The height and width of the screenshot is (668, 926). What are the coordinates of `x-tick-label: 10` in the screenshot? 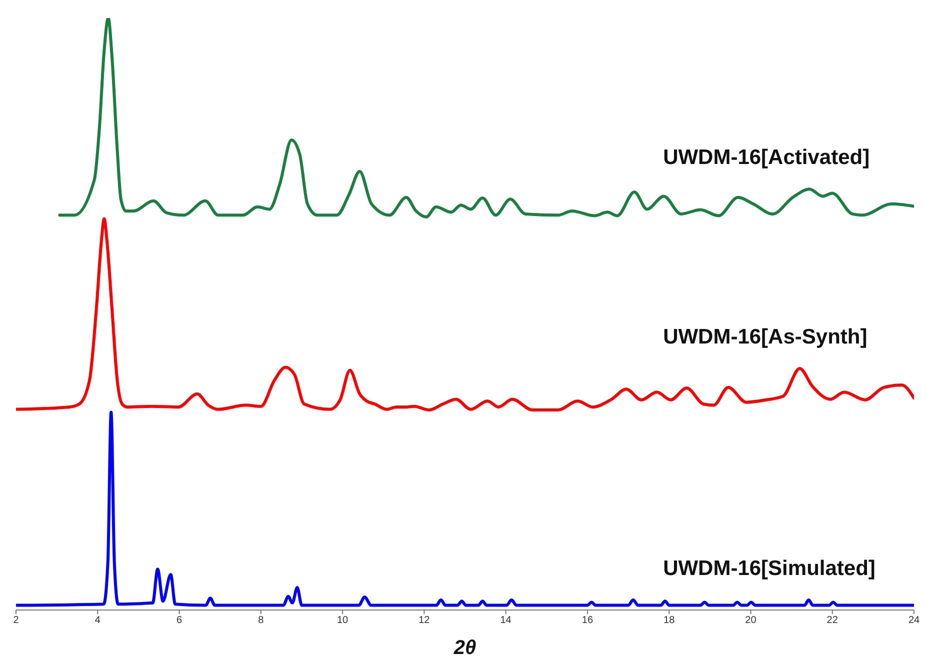 It's located at (342, 620).